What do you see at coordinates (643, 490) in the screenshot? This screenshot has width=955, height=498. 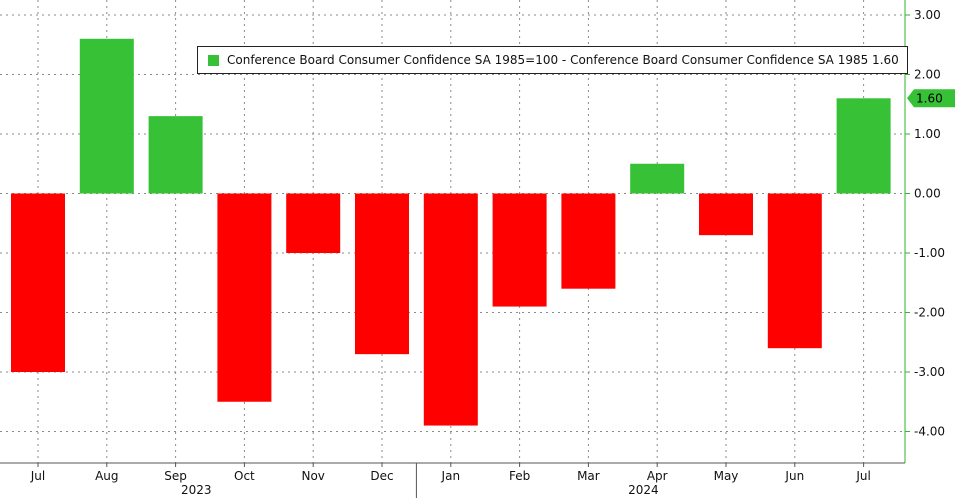 I see `year-label-2024: 2024` at bounding box center [643, 490].